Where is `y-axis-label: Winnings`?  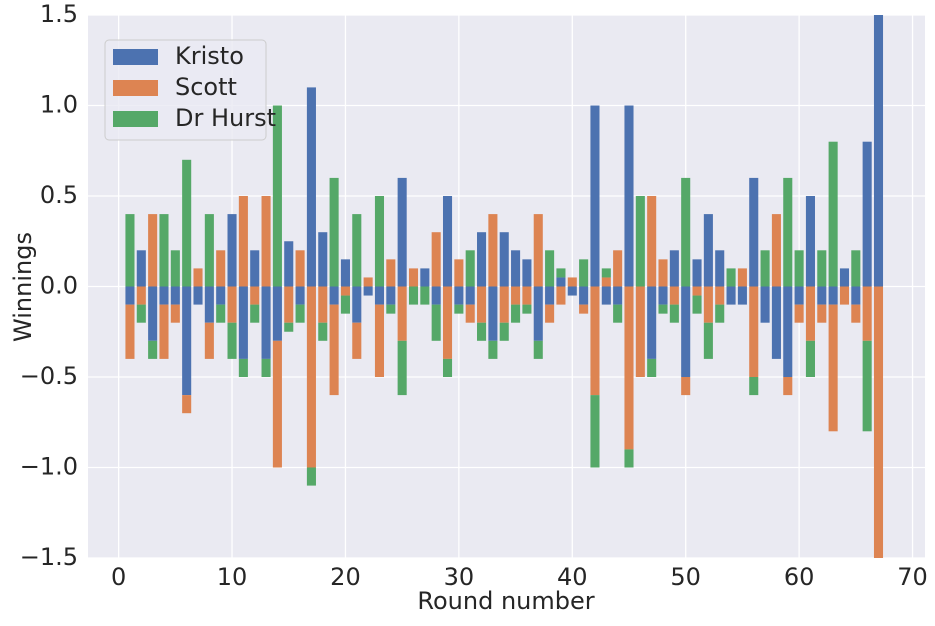 y-axis-label: Winnings is located at coordinates (23, 287).